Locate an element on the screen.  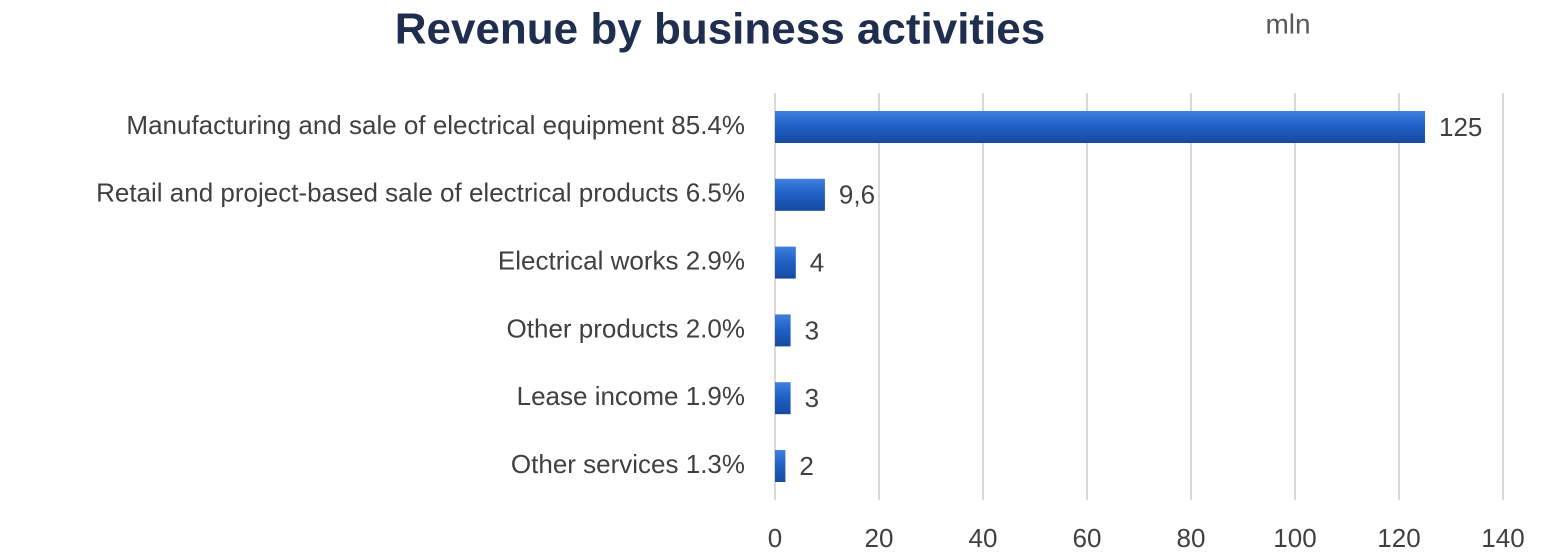
x-tick-label: 100 is located at coordinates (1294, 538).